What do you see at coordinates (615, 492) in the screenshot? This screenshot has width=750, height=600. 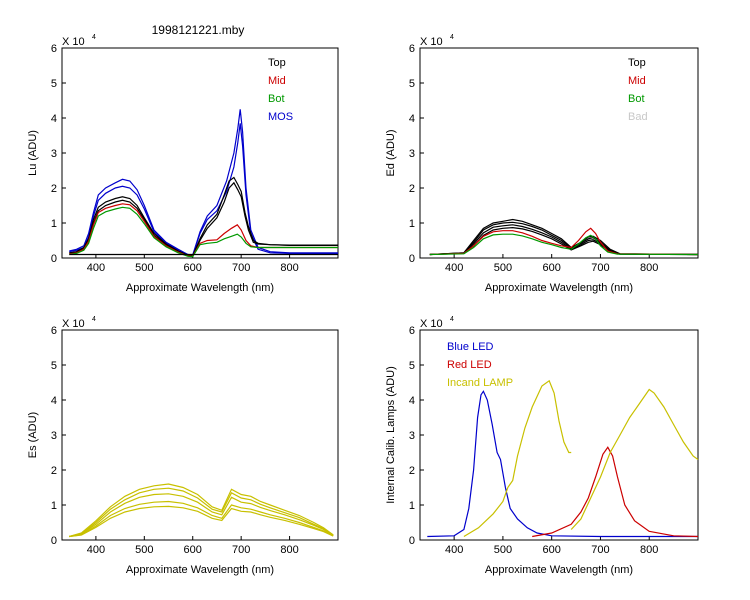 I see `series-line-red-led` at bounding box center [615, 492].